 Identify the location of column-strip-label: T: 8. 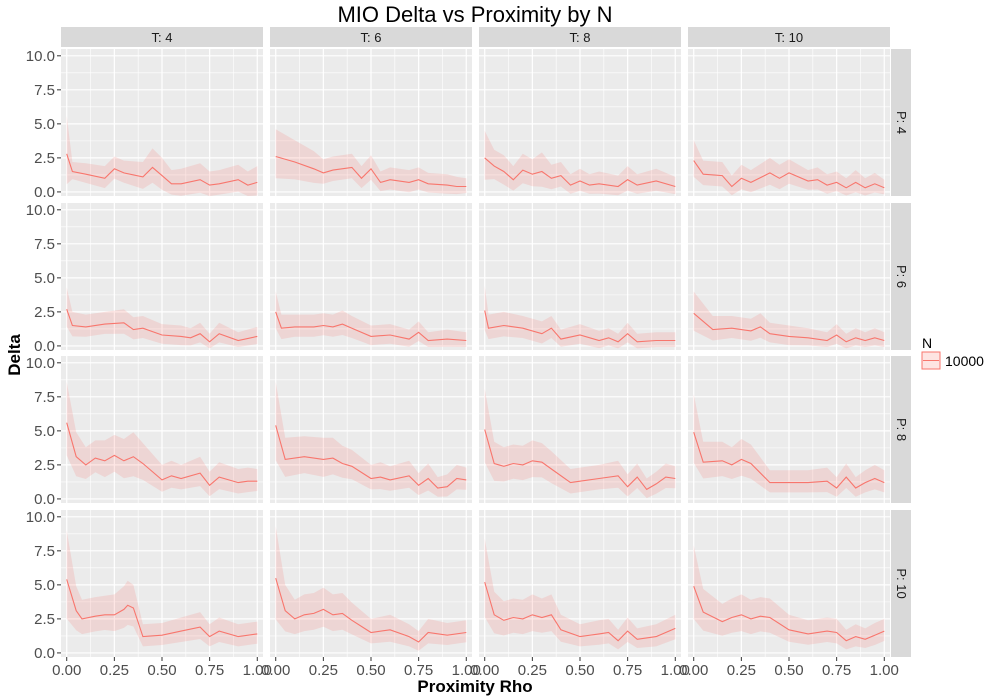
(580, 37).